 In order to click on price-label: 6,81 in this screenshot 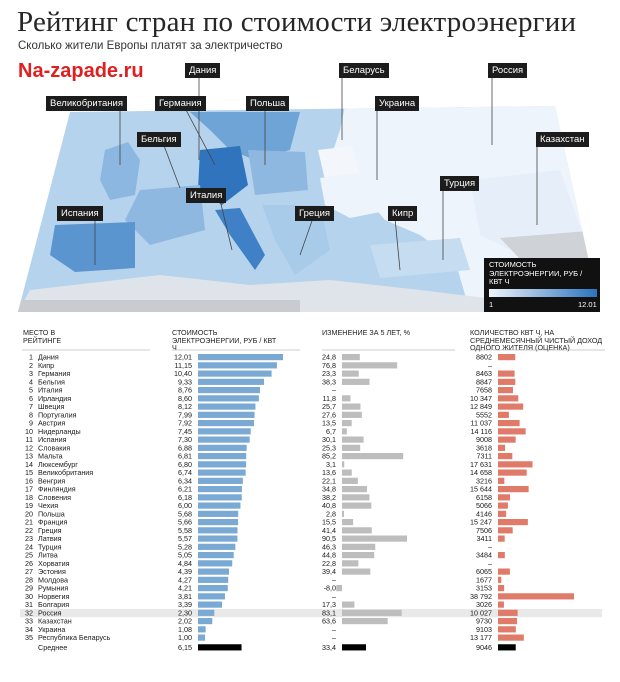, I will do `click(185, 456)`.